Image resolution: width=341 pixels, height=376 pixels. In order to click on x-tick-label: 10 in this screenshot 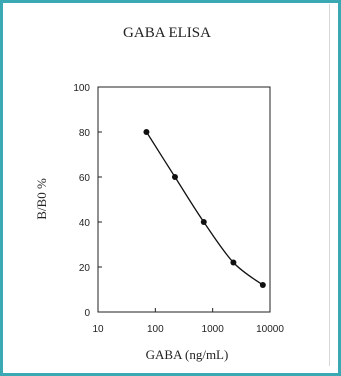, I will do `click(98, 329)`.